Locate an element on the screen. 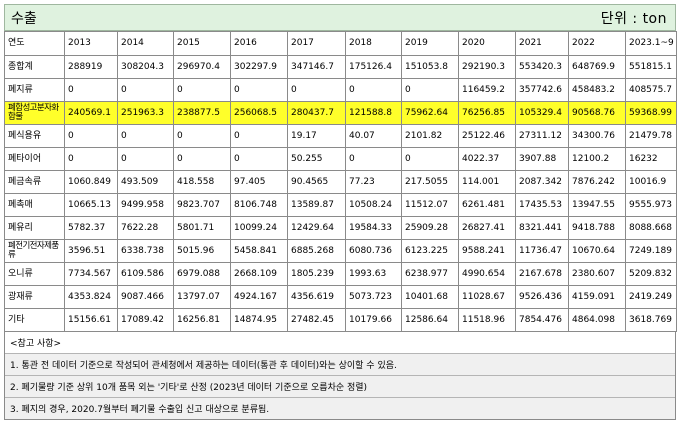 The width and height of the screenshot is (680, 439). table-cell: 6979.088 is located at coordinates (202, 274).